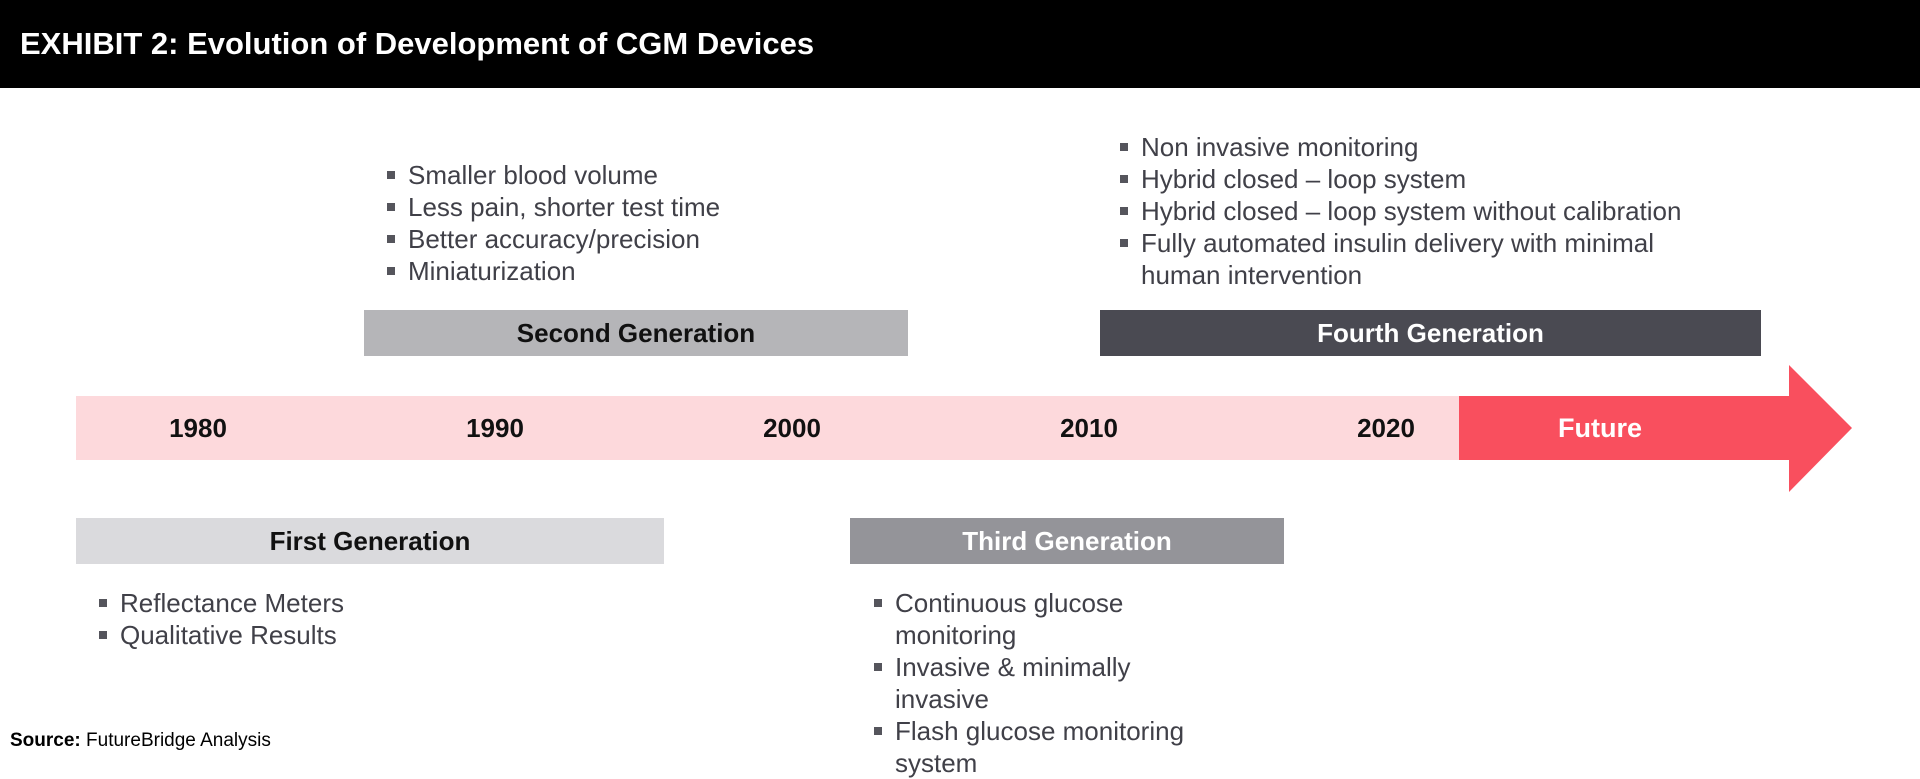 This screenshot has width=1920, height=779. I want to click on feature-item: Non invasive monitoring, so click(1417, 147).